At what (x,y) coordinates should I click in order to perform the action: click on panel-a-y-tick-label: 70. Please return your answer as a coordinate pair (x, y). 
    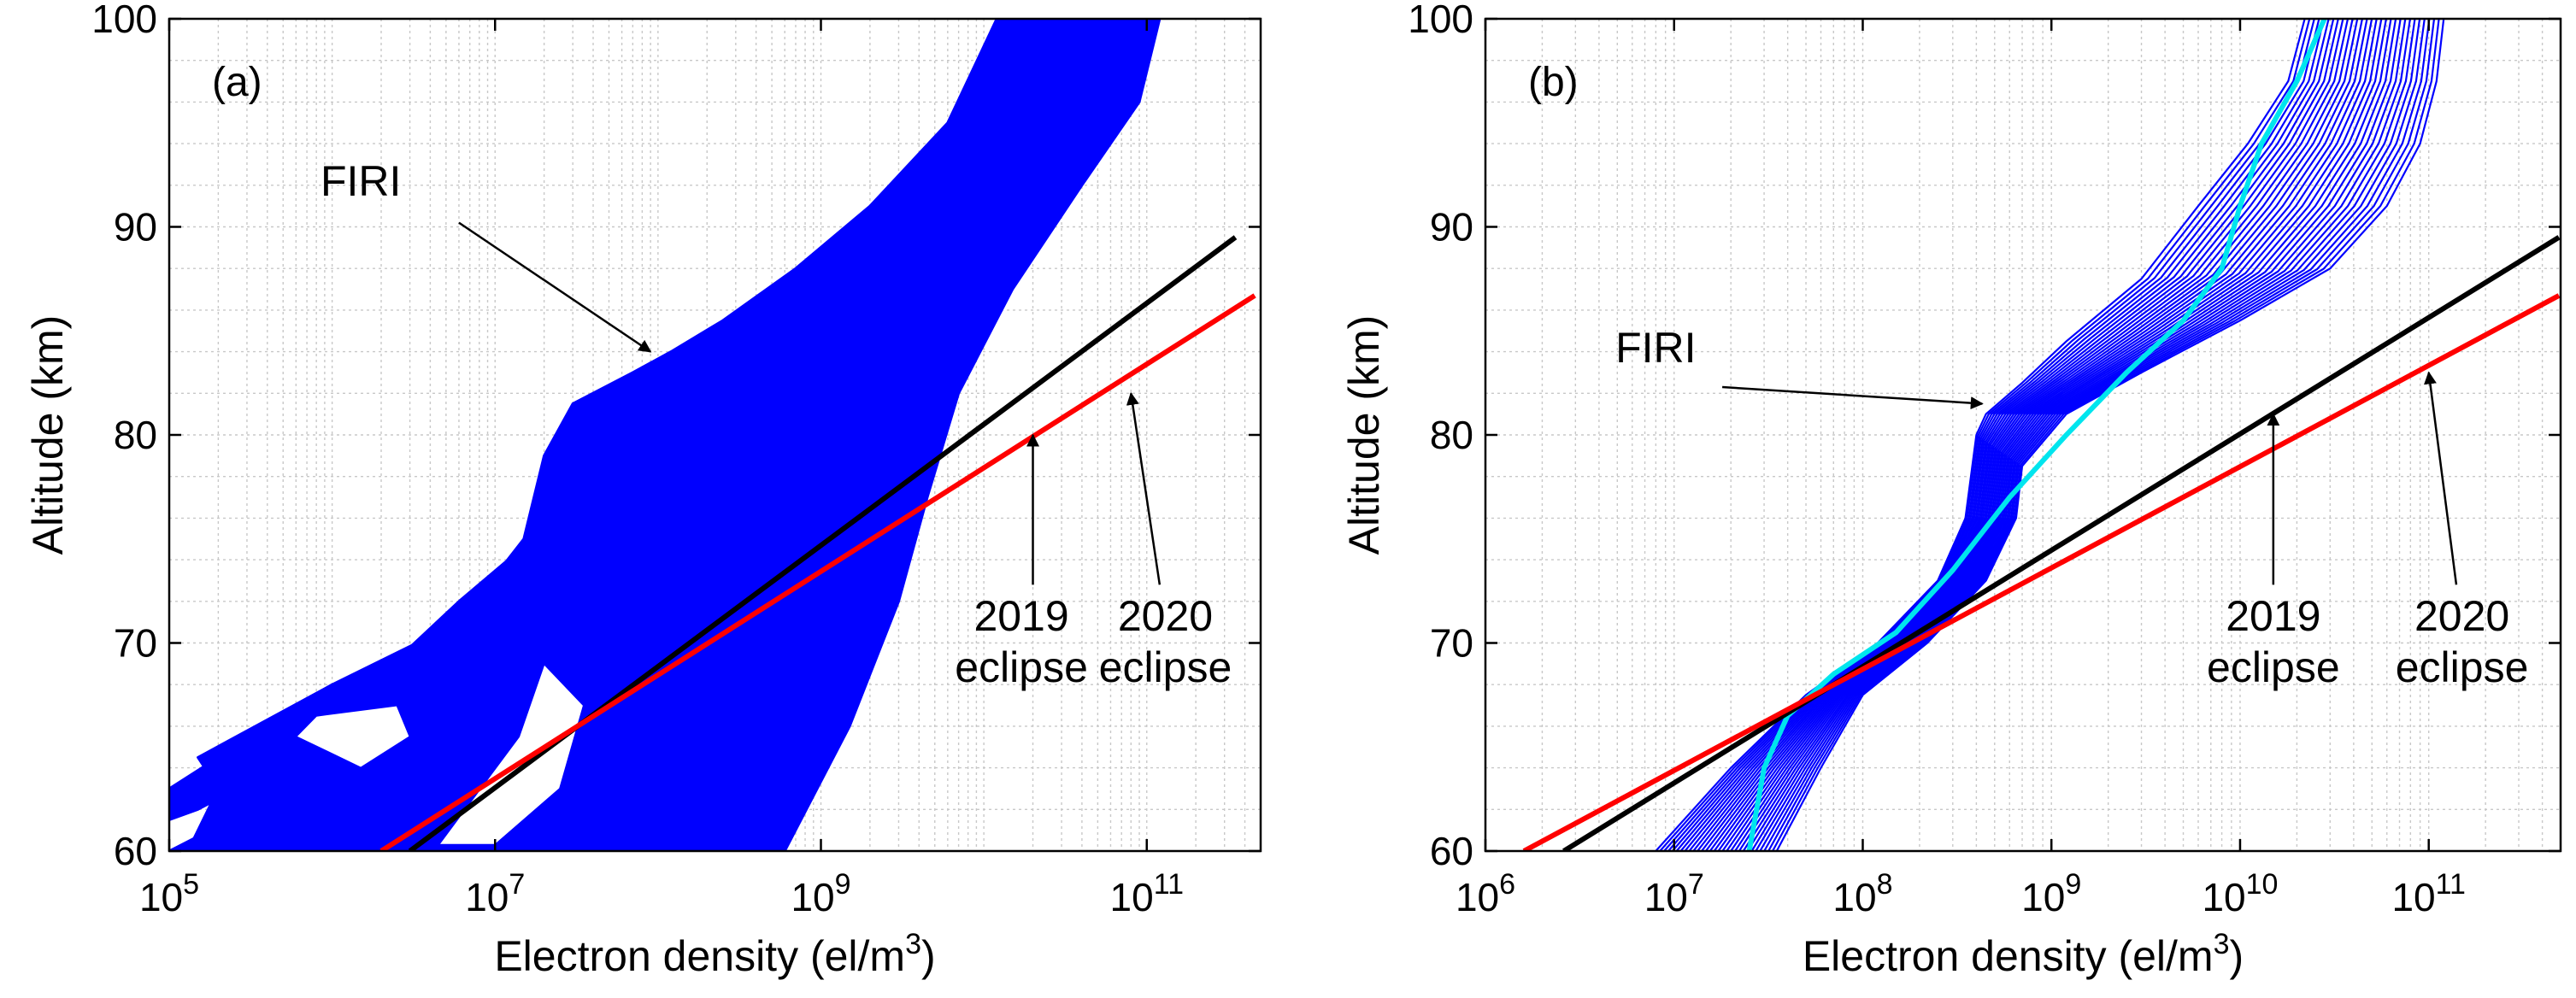
    Looking at the image, I should click on (135, 644).